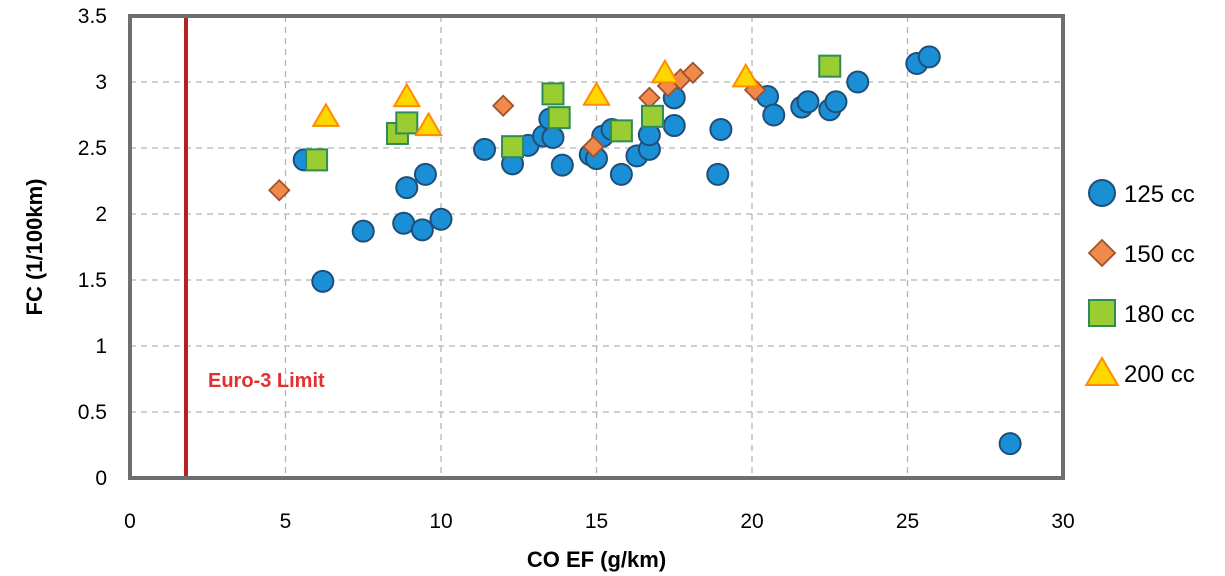 Image resolution: width=1225 pixels, height=576 pixels. What do you see at coordinates (1102, 193) in the screenshot?
I see `legend-marker-circle` at bounding box center [1102, 193].